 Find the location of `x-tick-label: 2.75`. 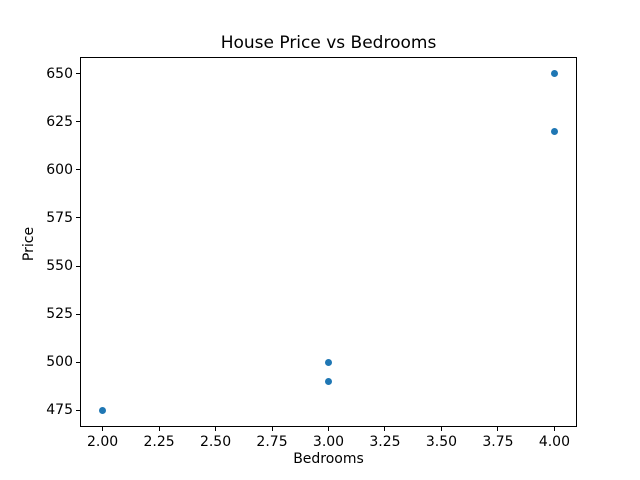

x-tick-label: 2.75 is located at coordinates (272, 442).